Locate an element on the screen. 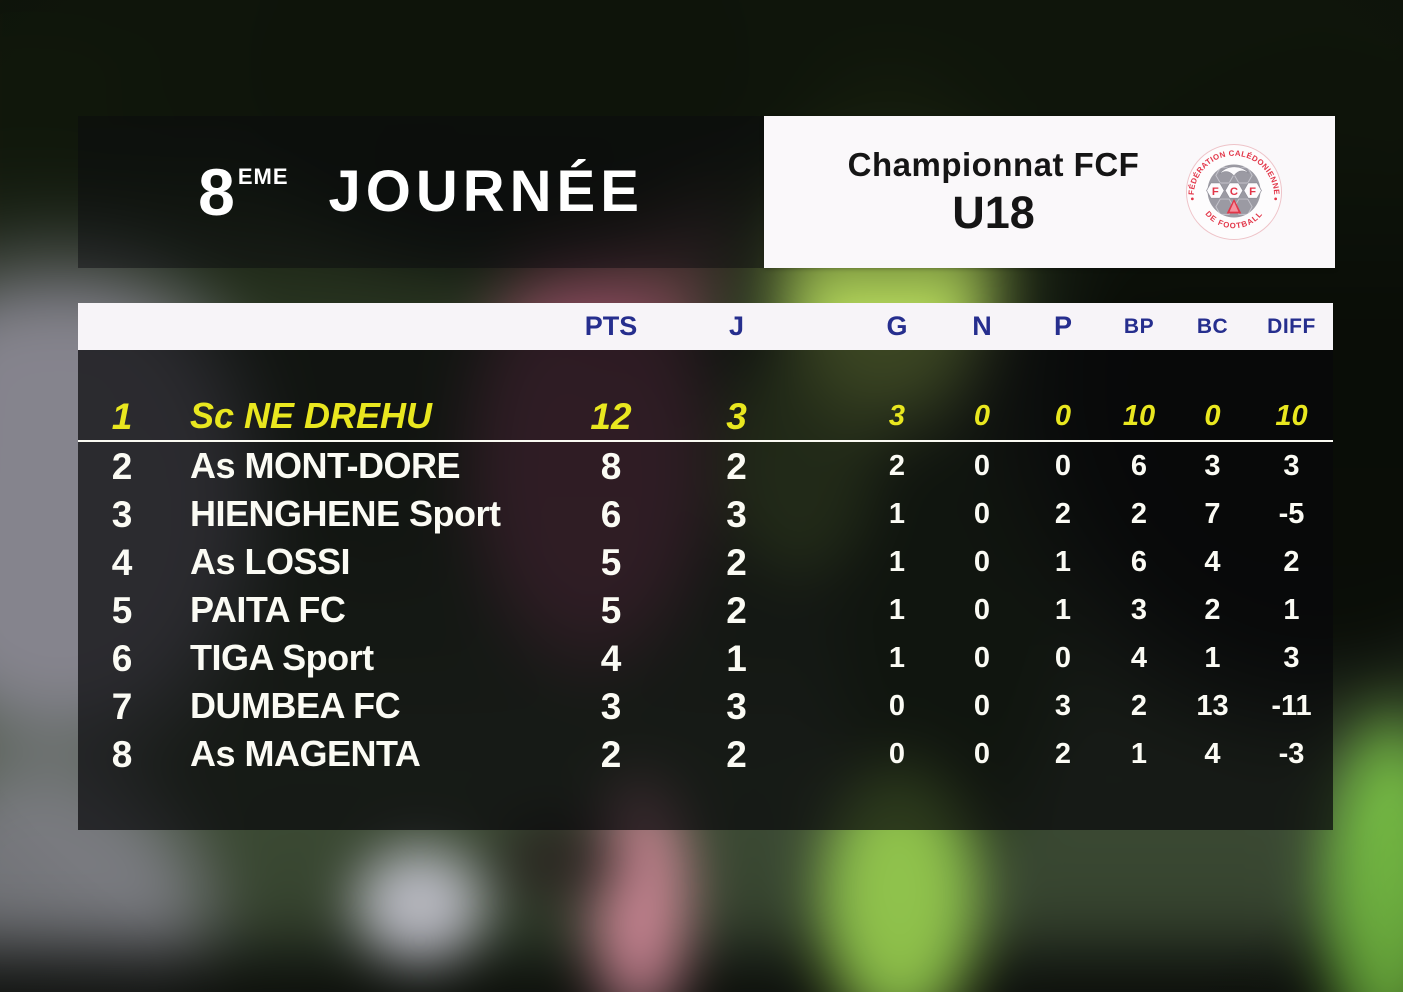 This screenshot has height=992, width=1403. points-cell: 12 is located at coordinates (611, 416).